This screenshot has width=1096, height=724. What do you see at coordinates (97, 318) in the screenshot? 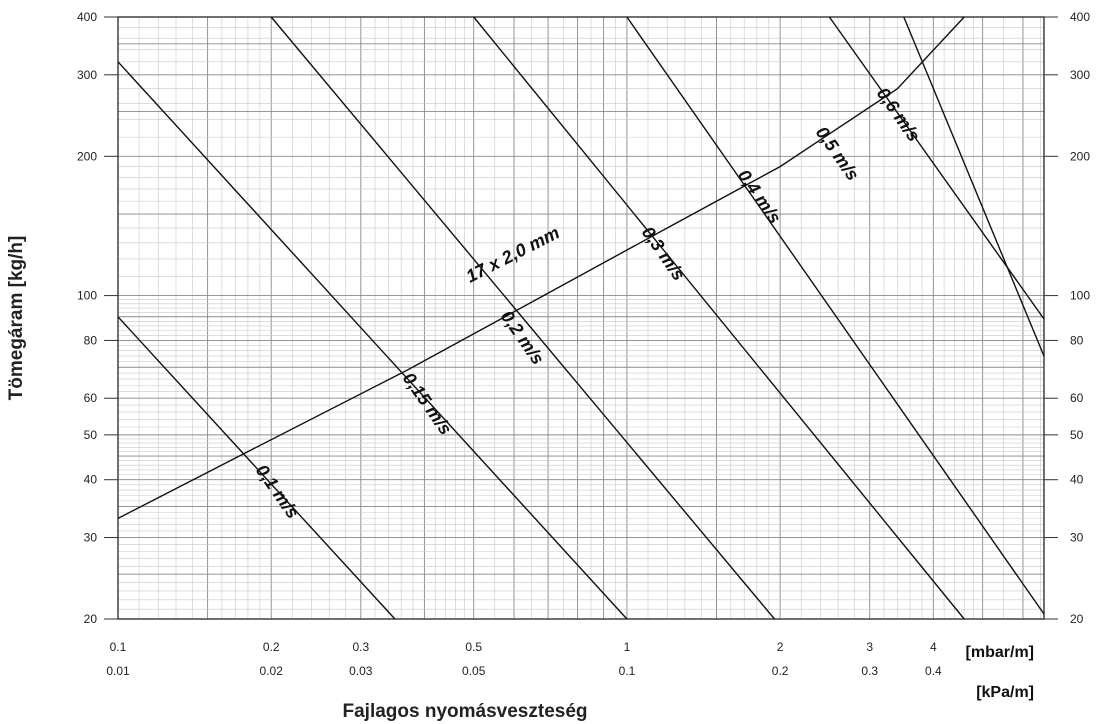
I see `y-tick-labels-left: 20 30 40 50 60 80 100 200 300 400` at bounding box center [97, 318].